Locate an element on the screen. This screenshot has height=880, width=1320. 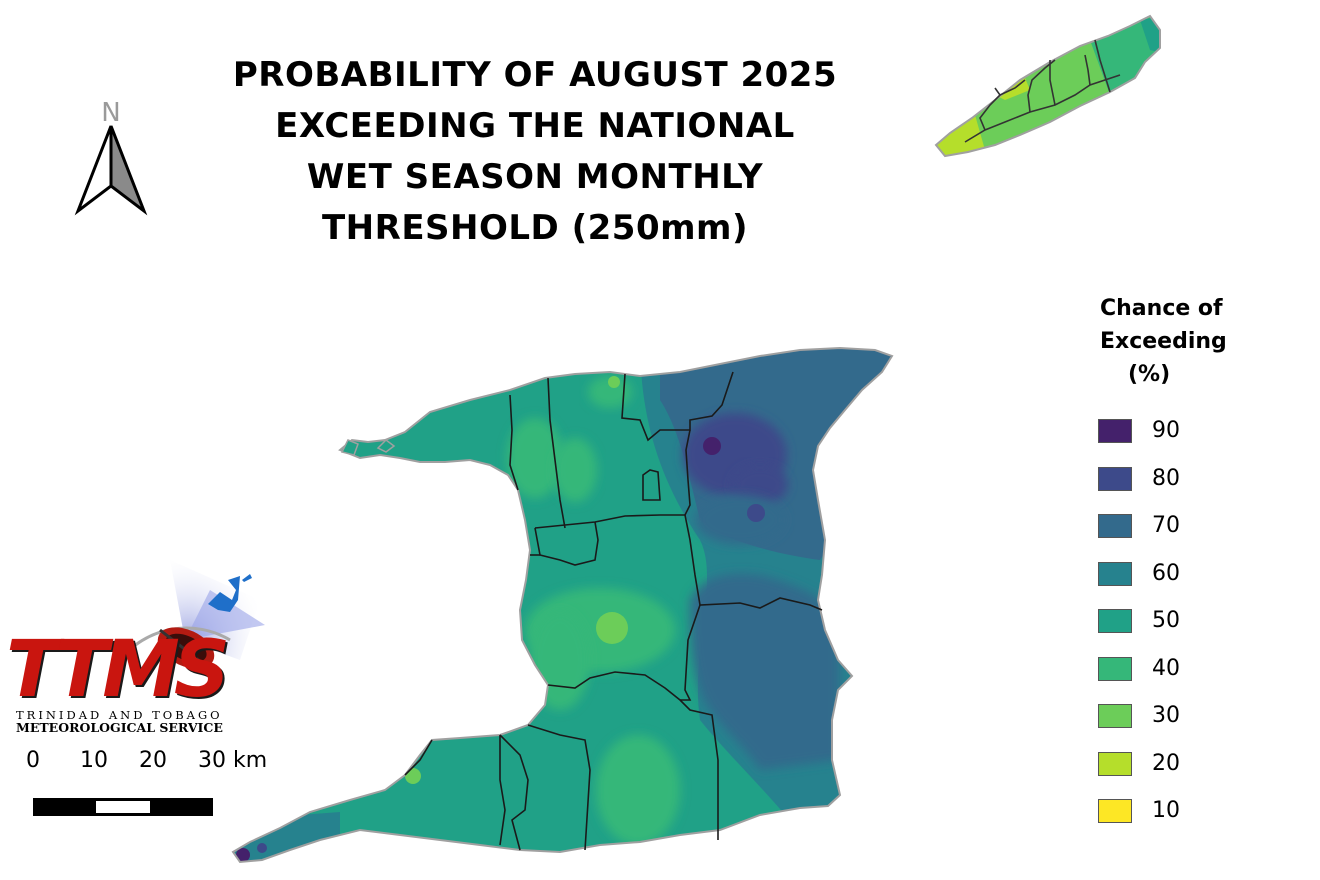
scale-bar: 0 10 20 30 km is located at coordinates (154, 788).